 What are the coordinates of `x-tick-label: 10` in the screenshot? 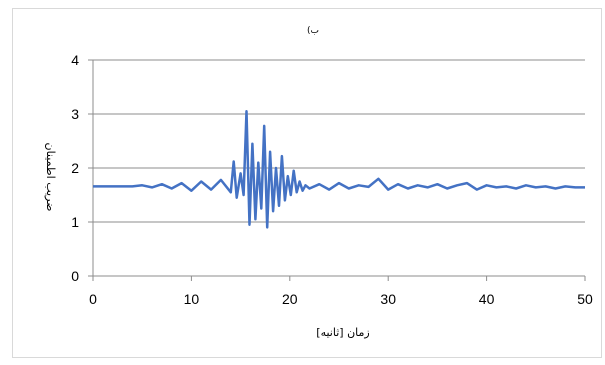 It's located at (192, 299).